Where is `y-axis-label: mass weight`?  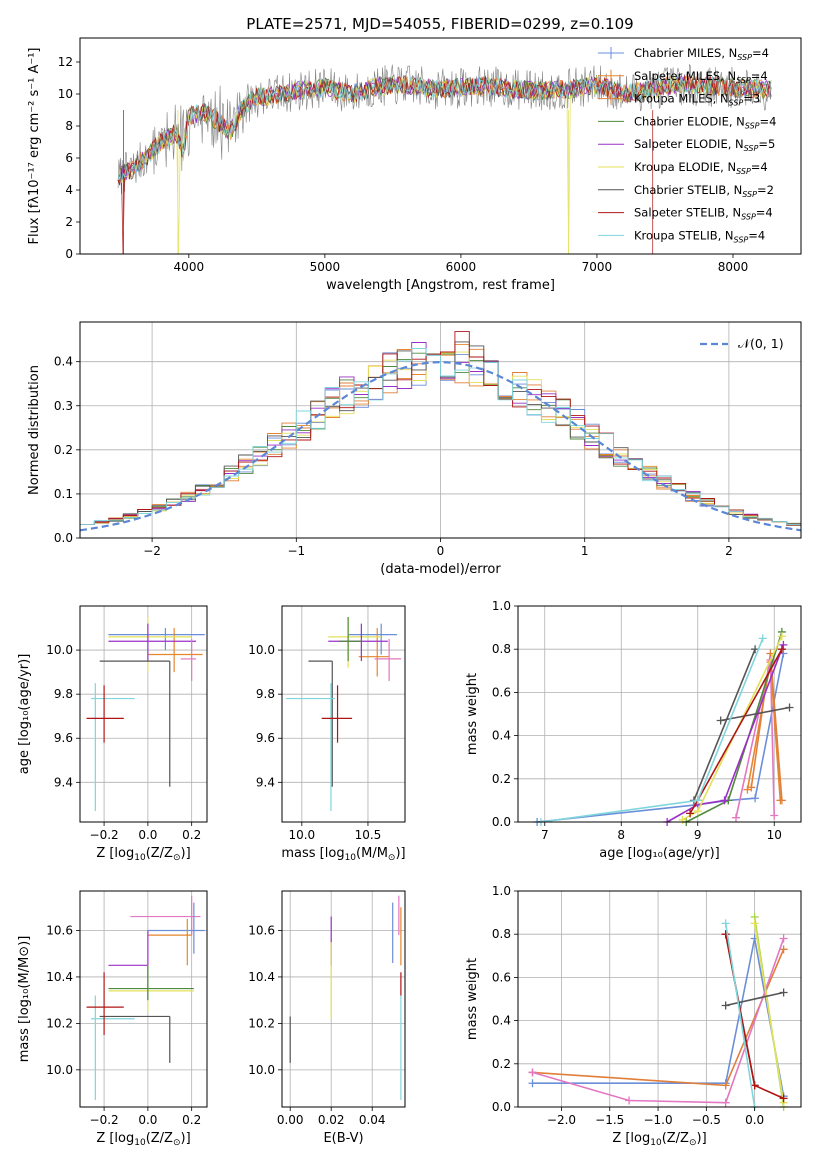 y-axis-label: mass weight is located at coordinates (472, 999).